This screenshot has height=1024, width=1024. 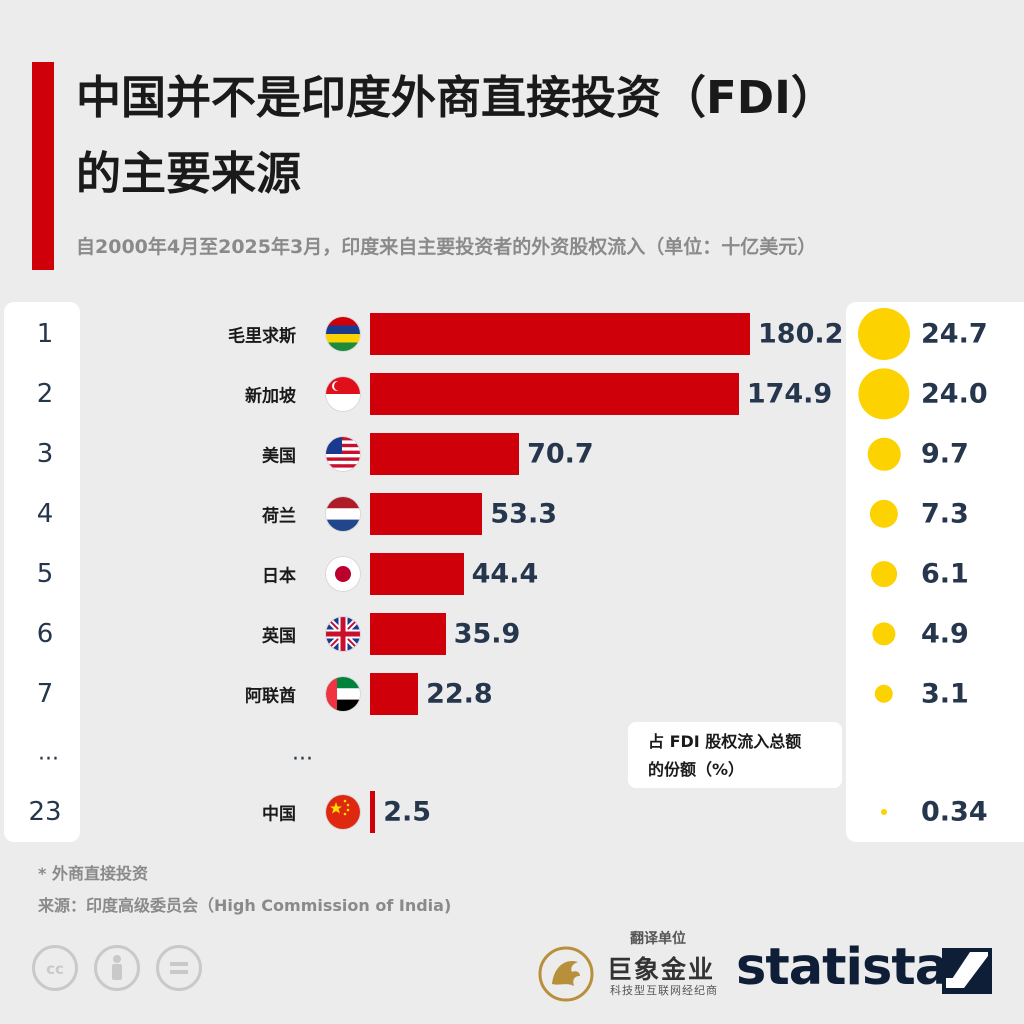 What do you see at coordinates (725, 741) in the screenshot?
I see `share-legend-line-1: 占 FDI 股权流入总额` at bounding box center [725, 741].